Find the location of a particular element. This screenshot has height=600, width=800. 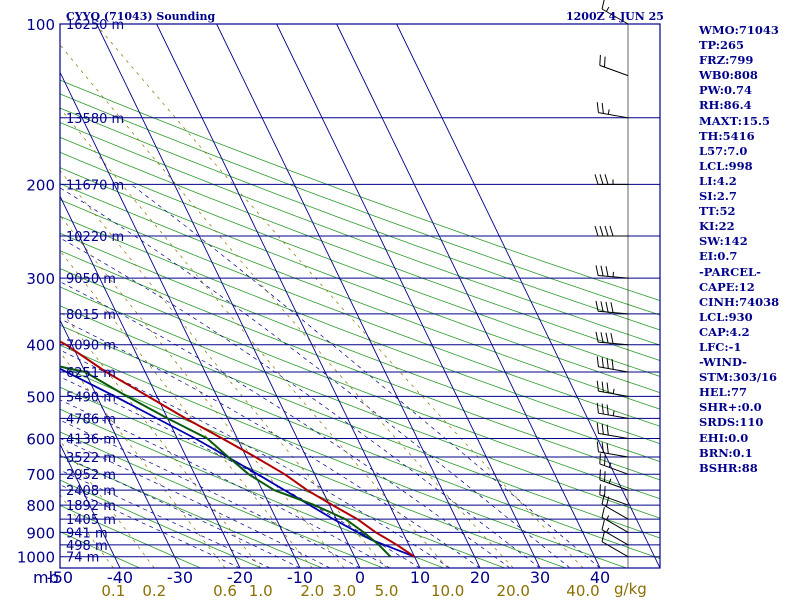

height-label: 74 m is located at coordinates (82, 558).